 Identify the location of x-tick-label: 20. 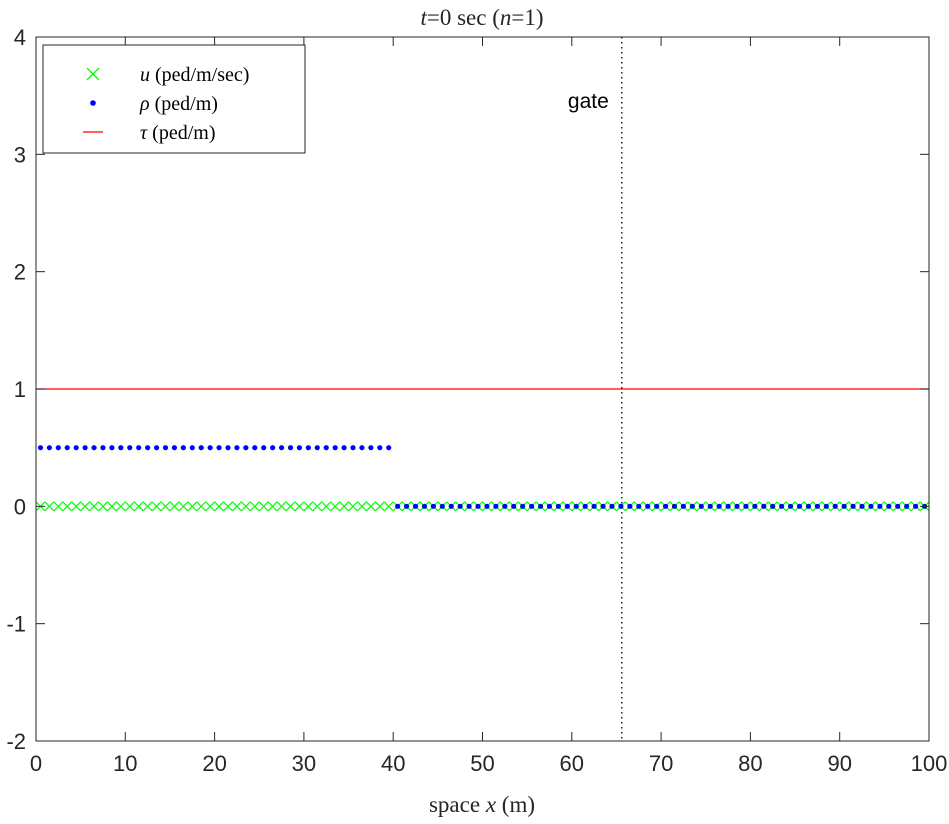
(214, 763).